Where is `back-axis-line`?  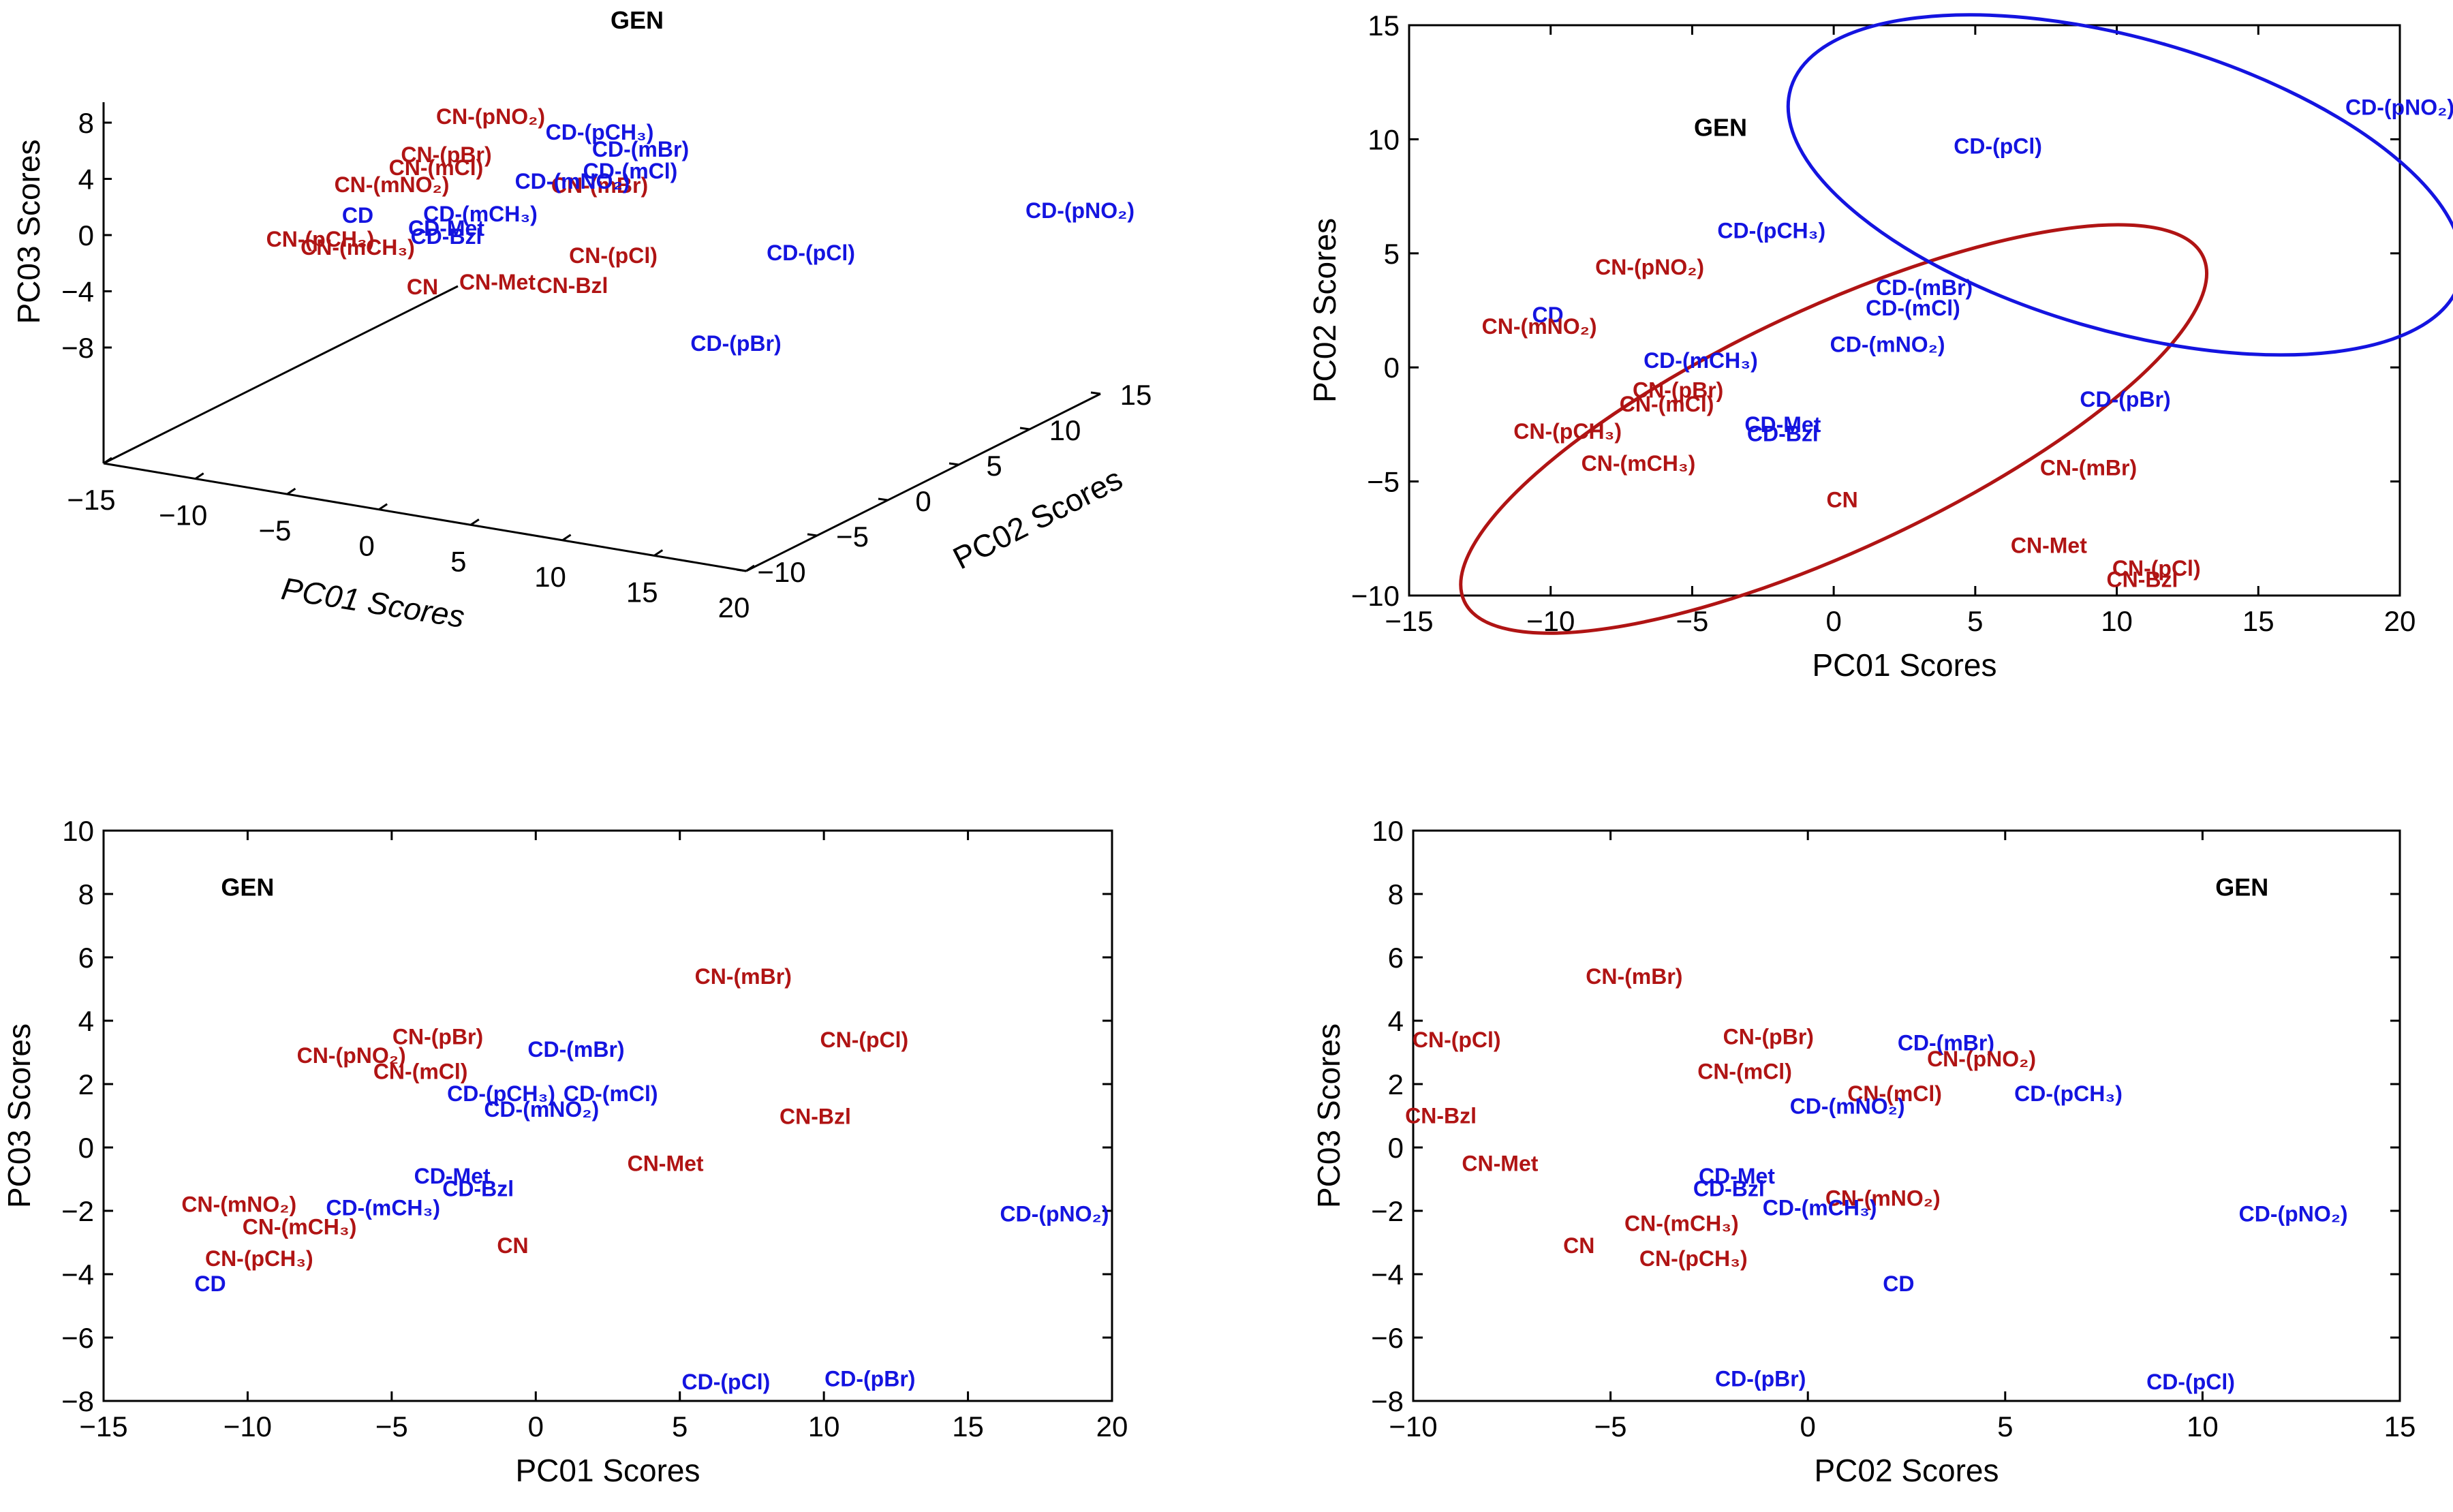
back-axis-line is located at coordinates (281, 375).